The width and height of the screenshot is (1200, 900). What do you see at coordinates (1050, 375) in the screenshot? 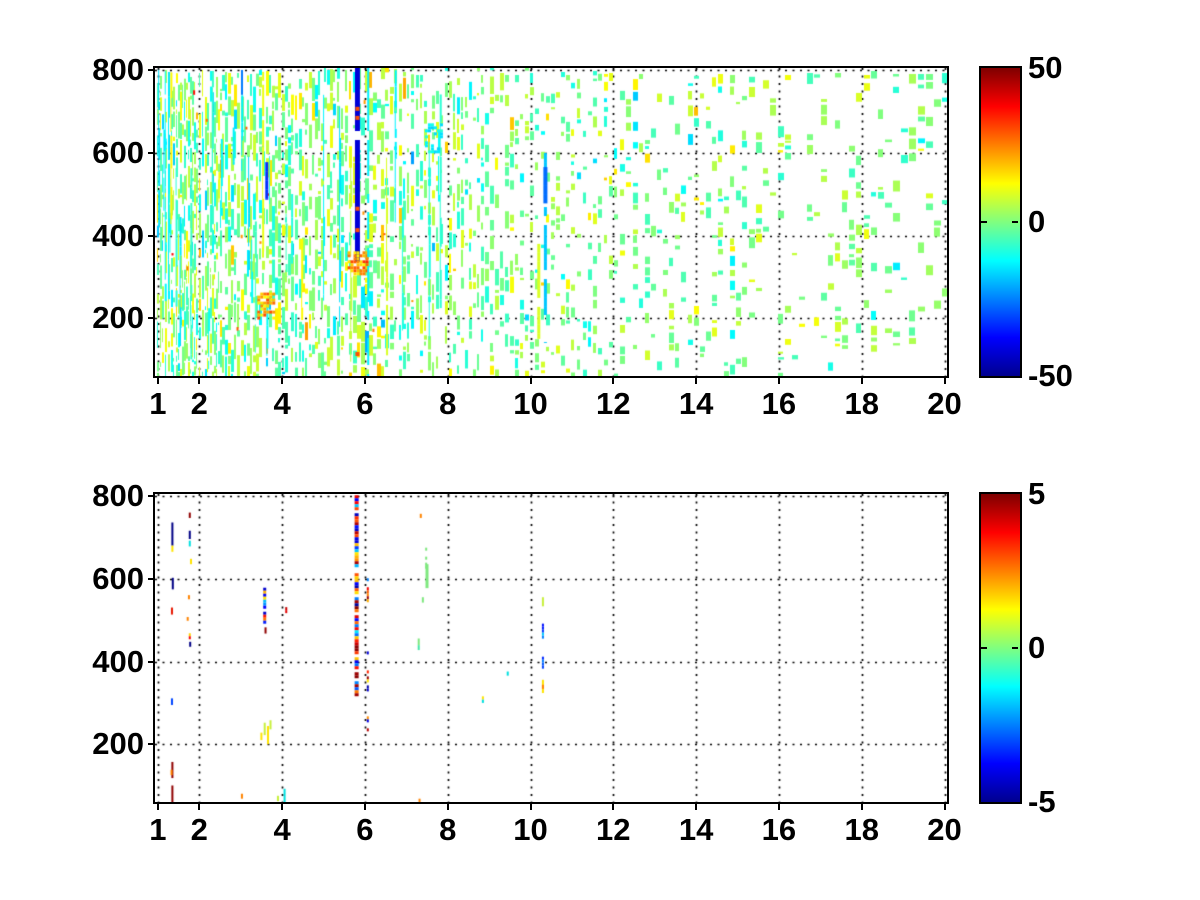
I see `colorbar-tick-label: -50` at bounding box center [1050, 375].